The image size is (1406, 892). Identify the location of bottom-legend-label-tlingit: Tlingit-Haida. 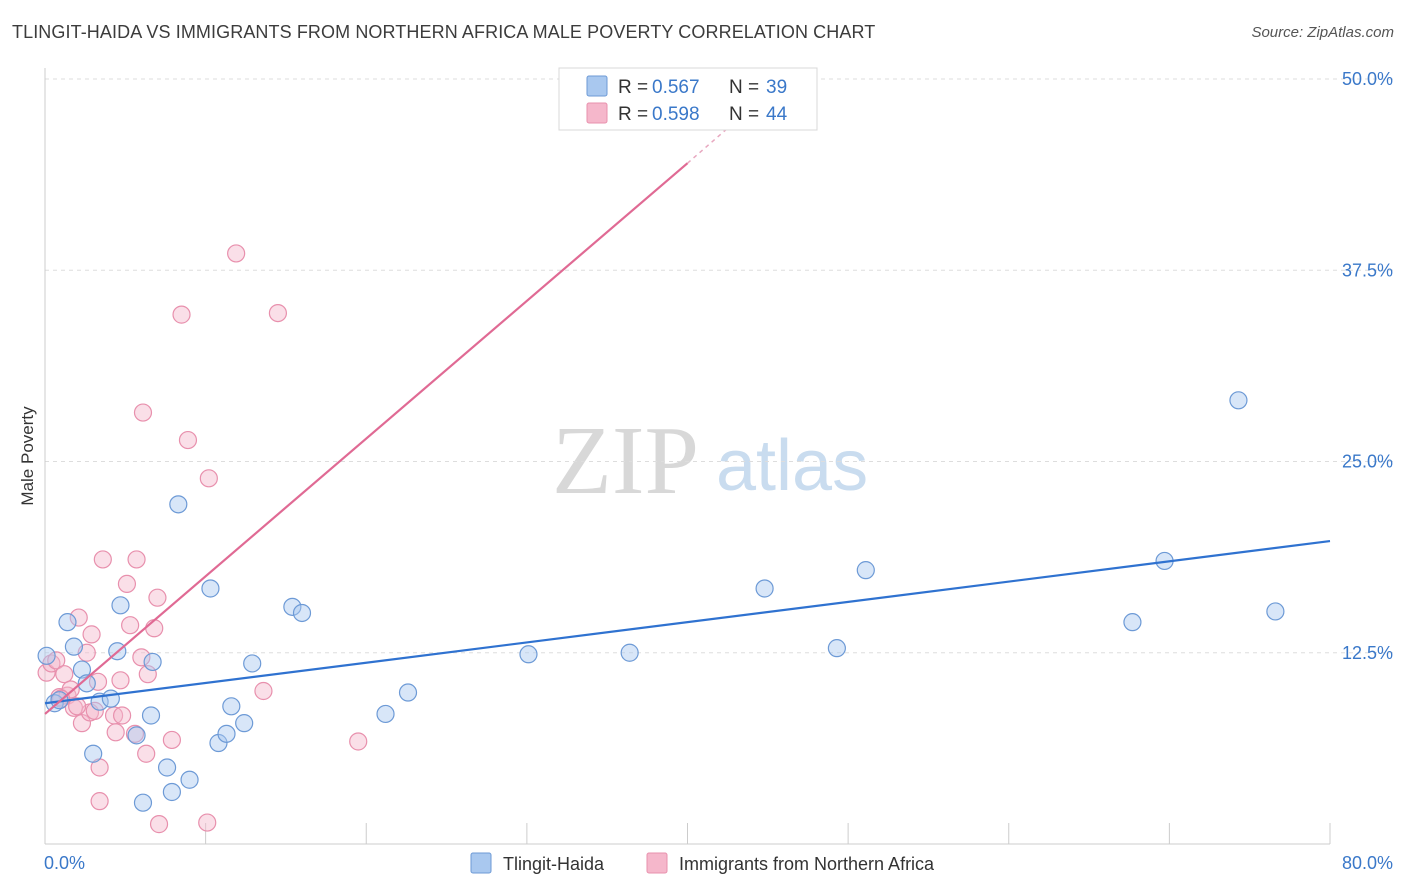
(554, 864).